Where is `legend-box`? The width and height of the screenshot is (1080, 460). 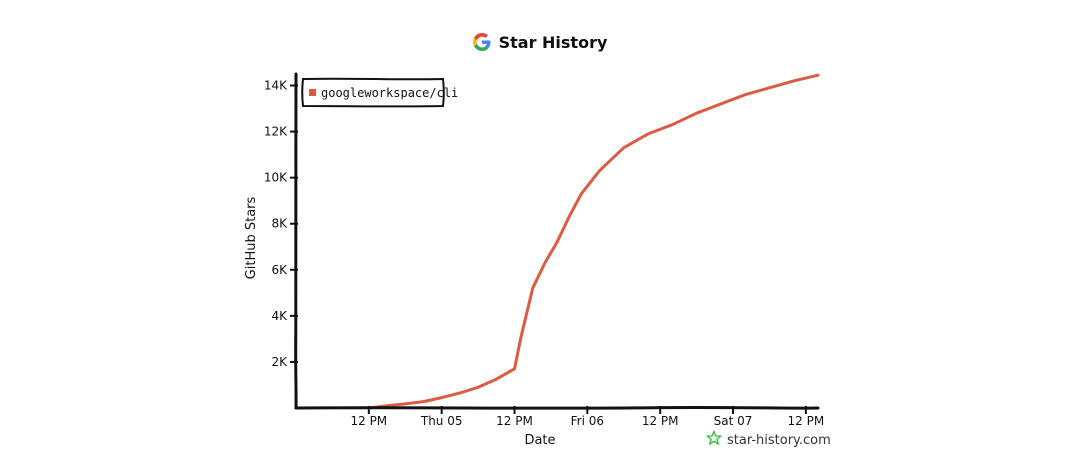
legend-box is located at coordinates (373, 92).